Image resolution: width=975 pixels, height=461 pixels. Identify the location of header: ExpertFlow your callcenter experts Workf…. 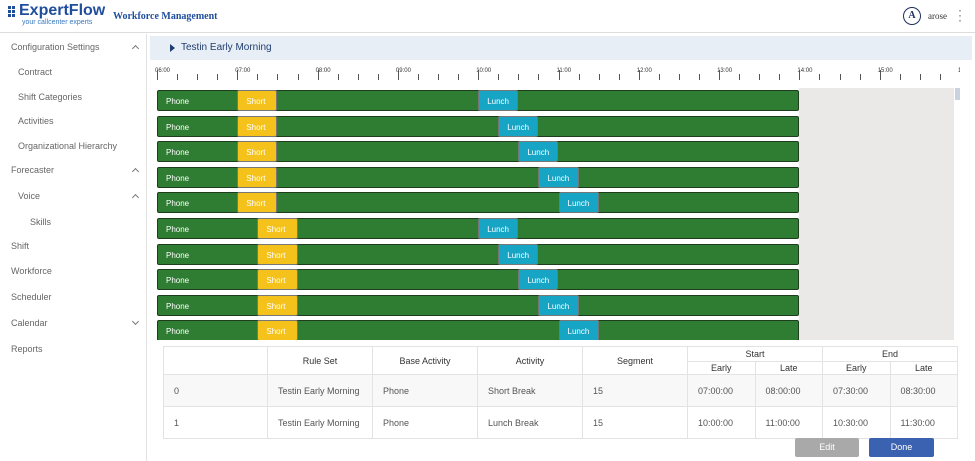
(487, 16).